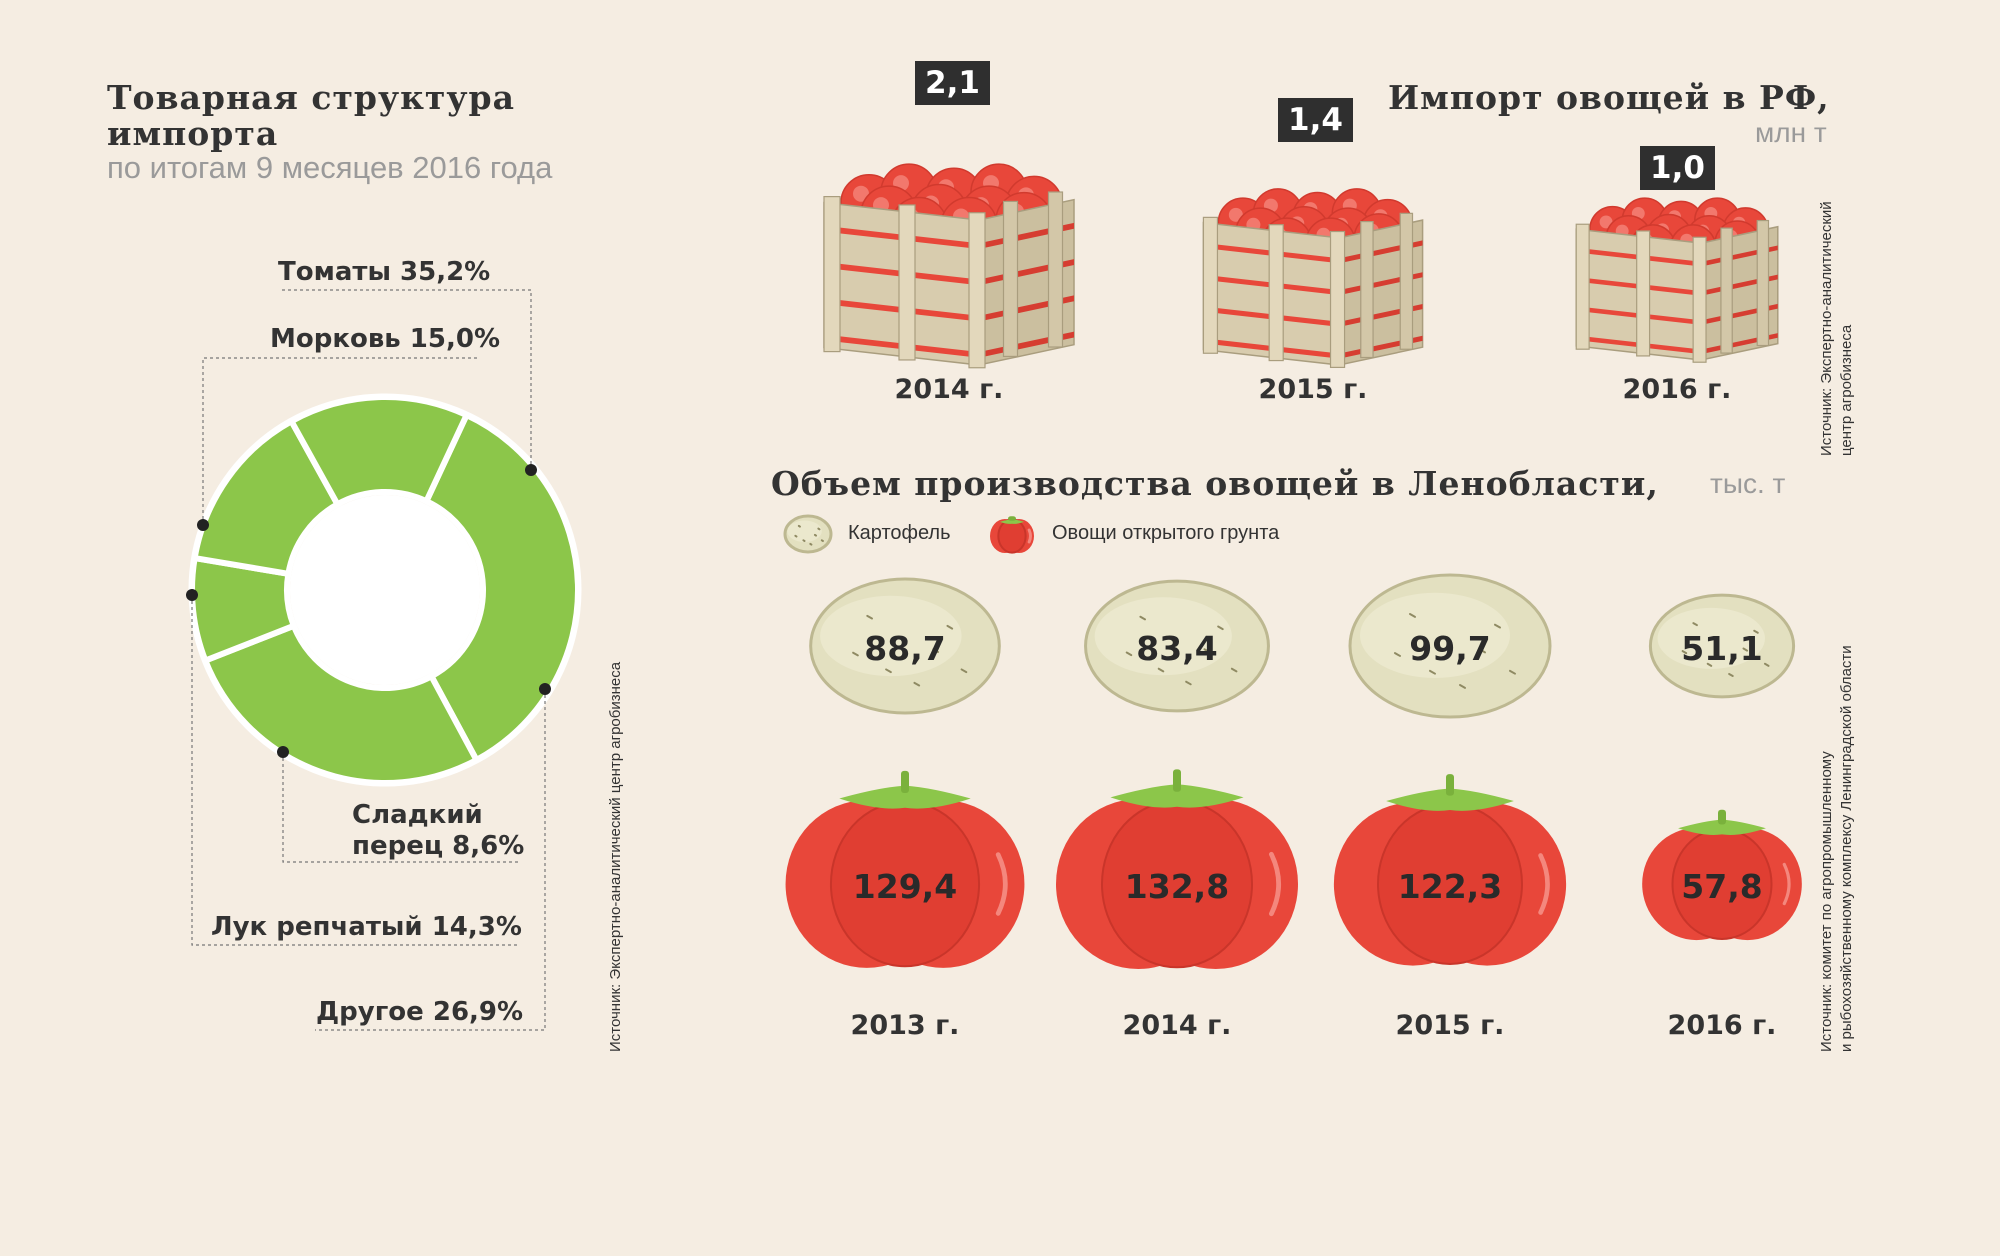 The image size is (2000, 1256). What do you see at coordinates (1450, 886) in the screenshot?
I see `tomato-value-2: 122,3` at bounding box center [1450, 886].